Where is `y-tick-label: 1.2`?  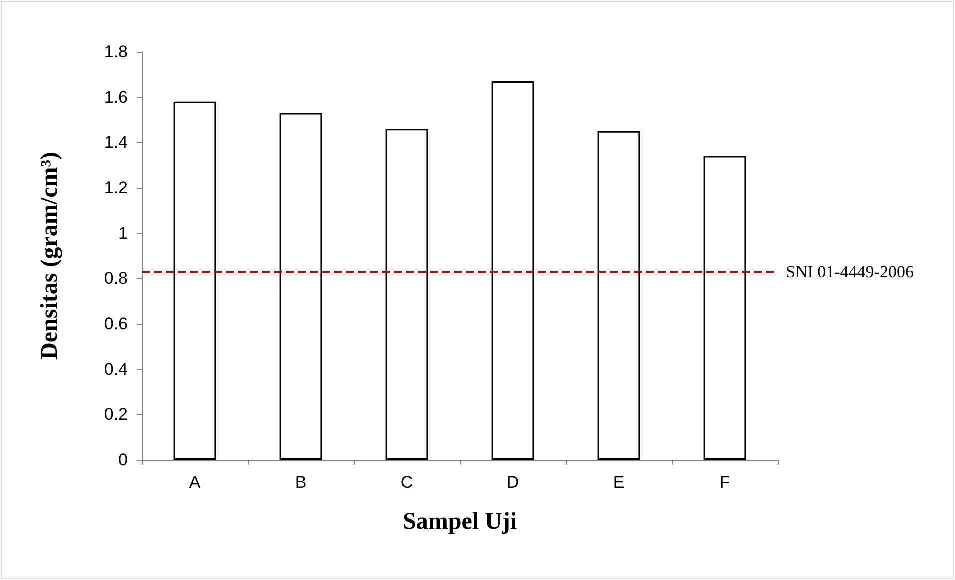 y-tick-label: 1.2 is located at coordinates (116, 188).